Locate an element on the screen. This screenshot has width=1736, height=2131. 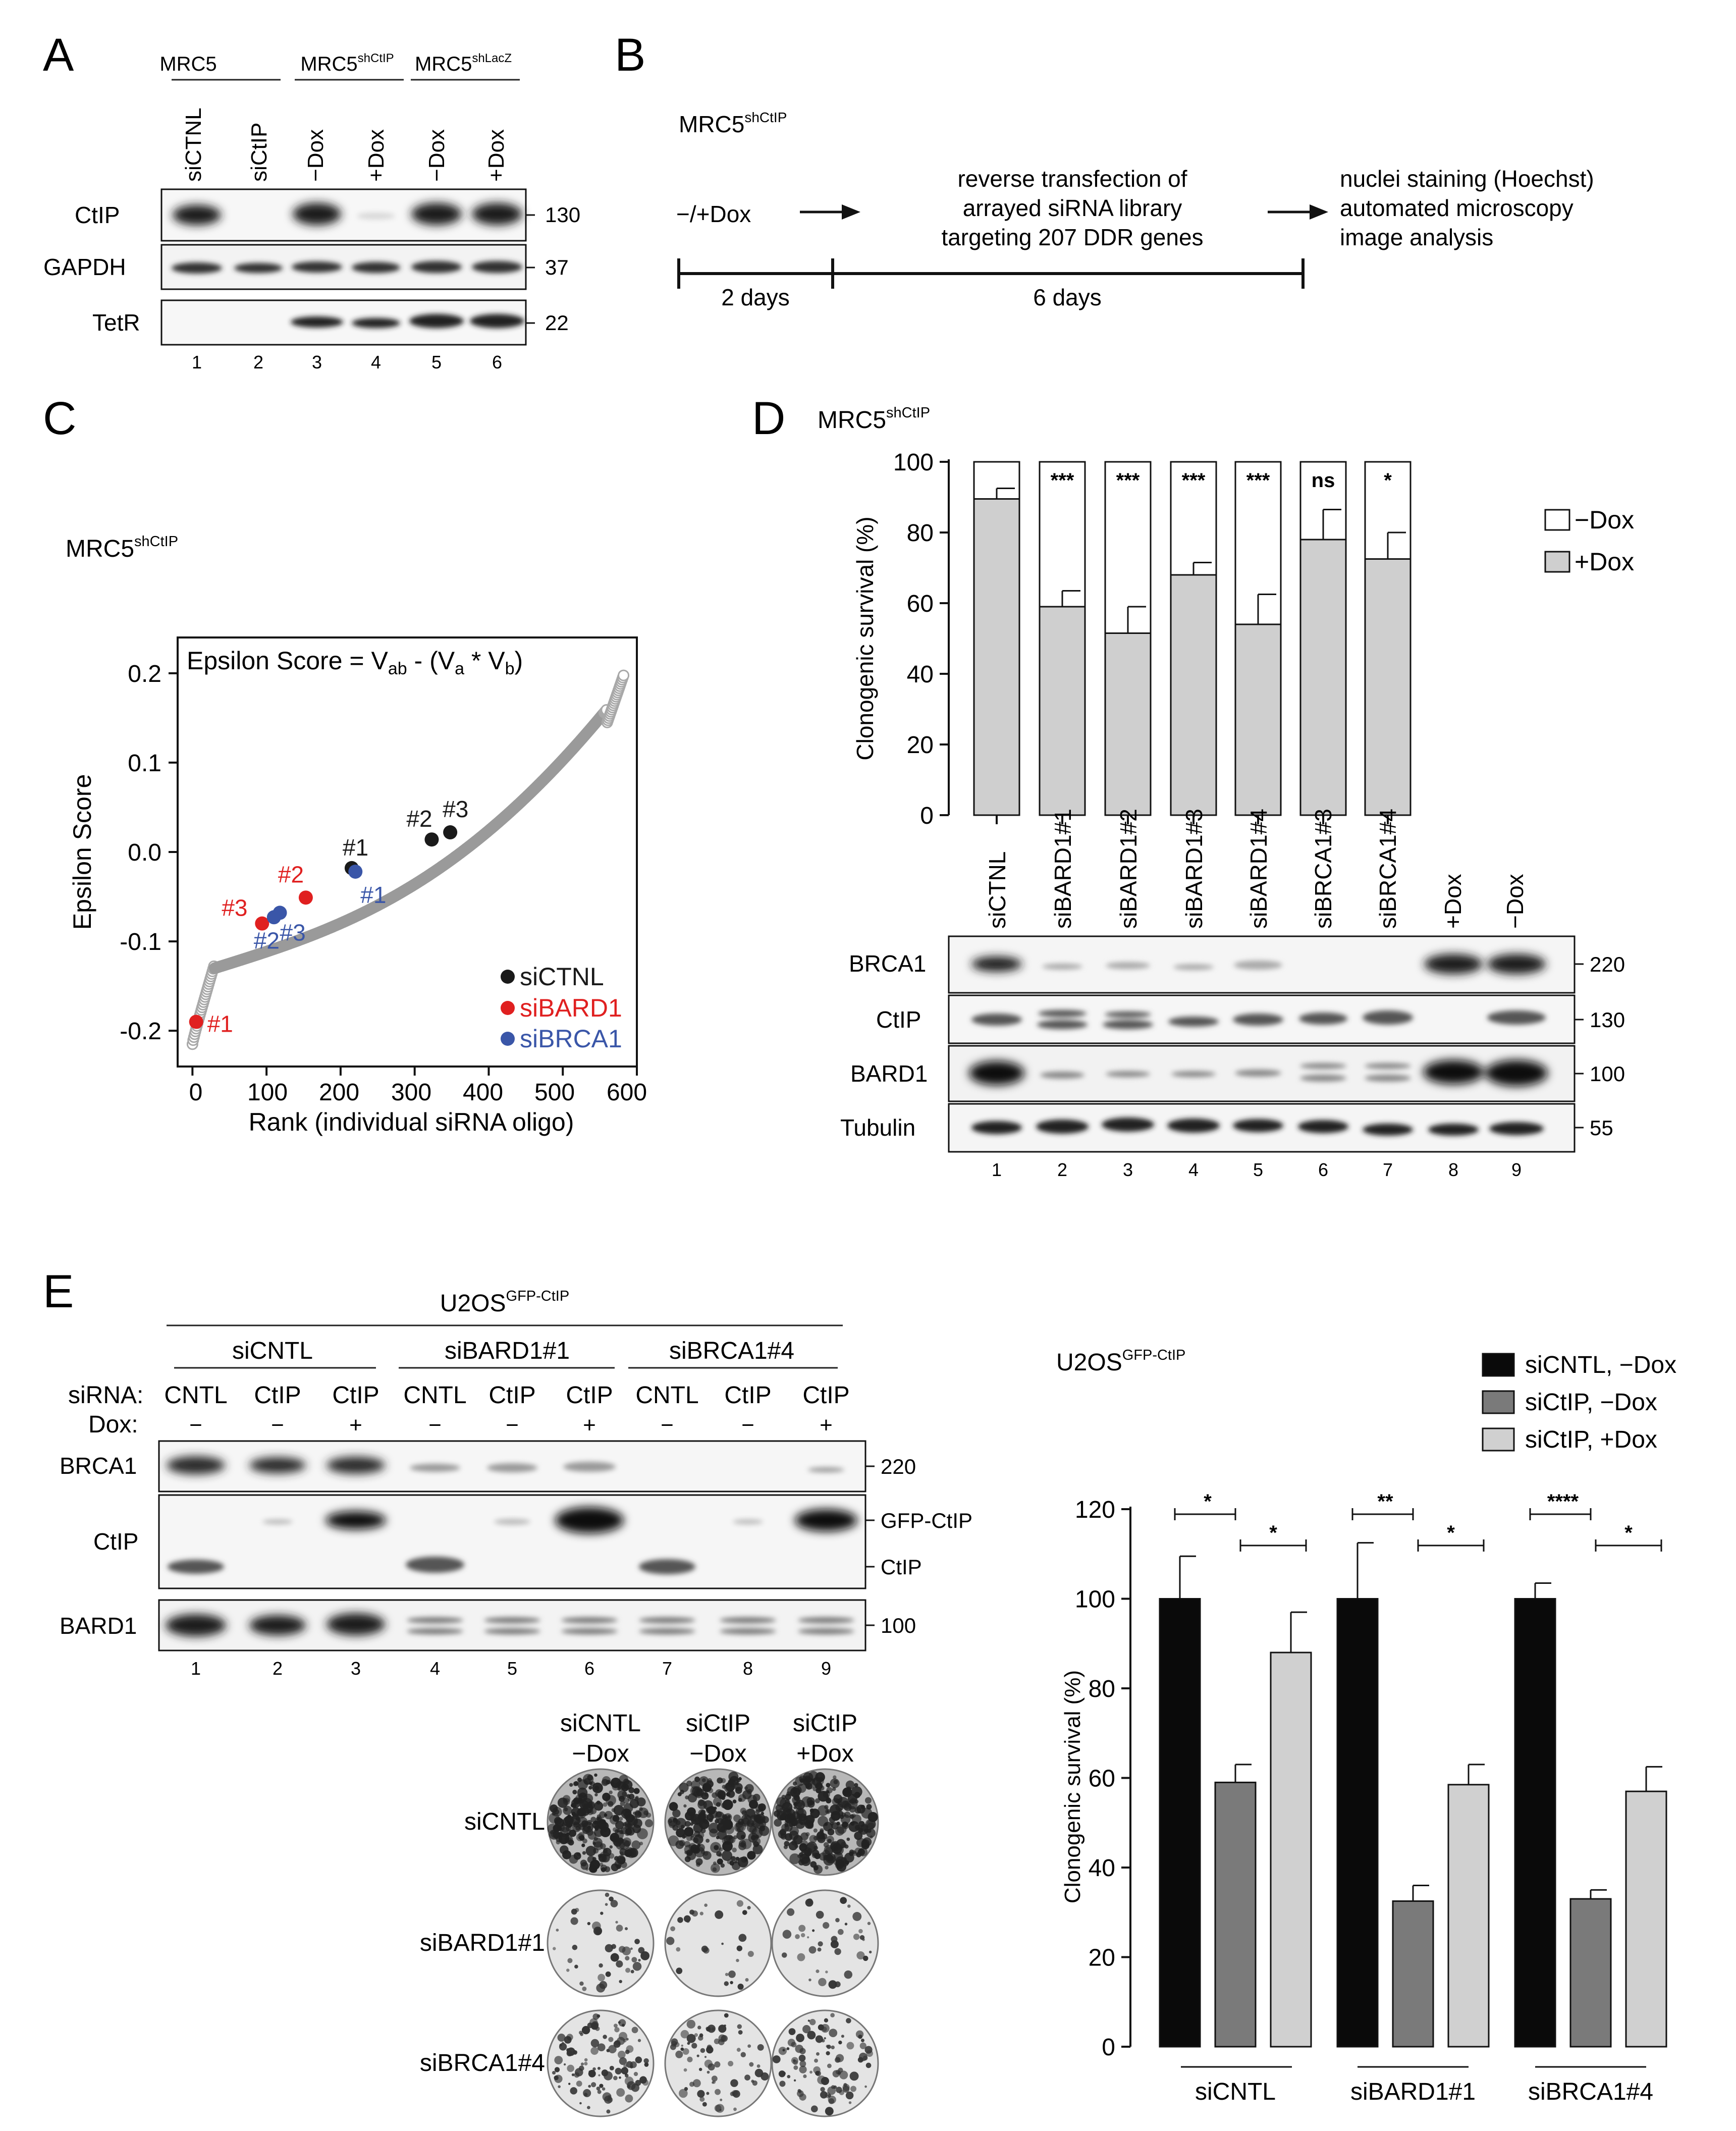
step-line: arrayed siRNA library is located at coordinates (1072, 208).